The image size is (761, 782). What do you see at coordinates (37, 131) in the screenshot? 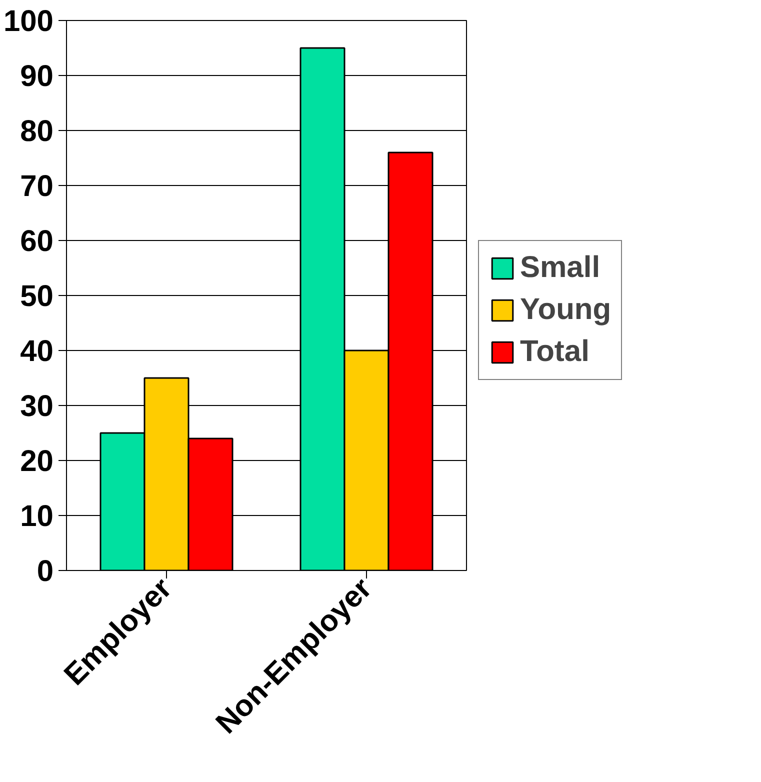
I see `y-tick-label: 80` at bounding box center [37, 131].